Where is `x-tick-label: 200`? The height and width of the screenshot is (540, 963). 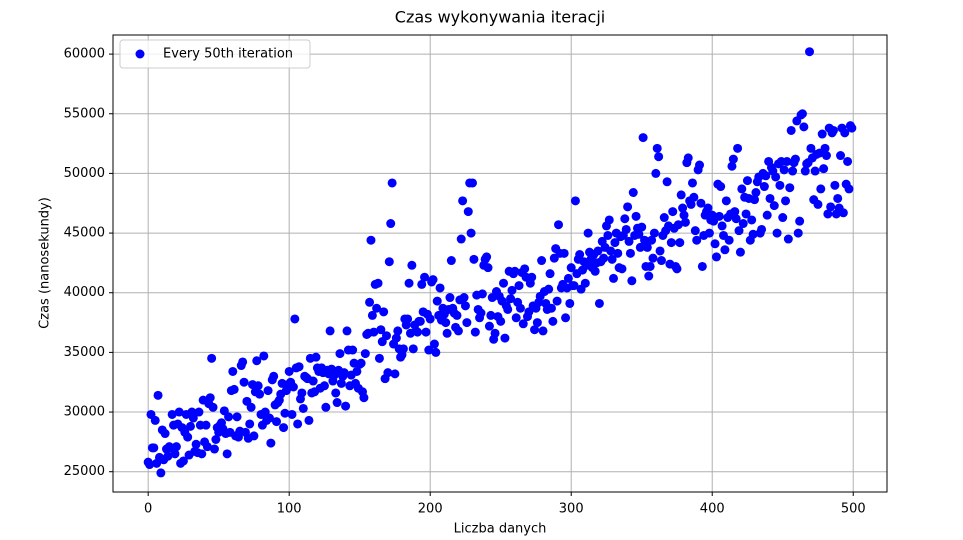
x-tick-label: 200 is located at coordinates (430, 509).